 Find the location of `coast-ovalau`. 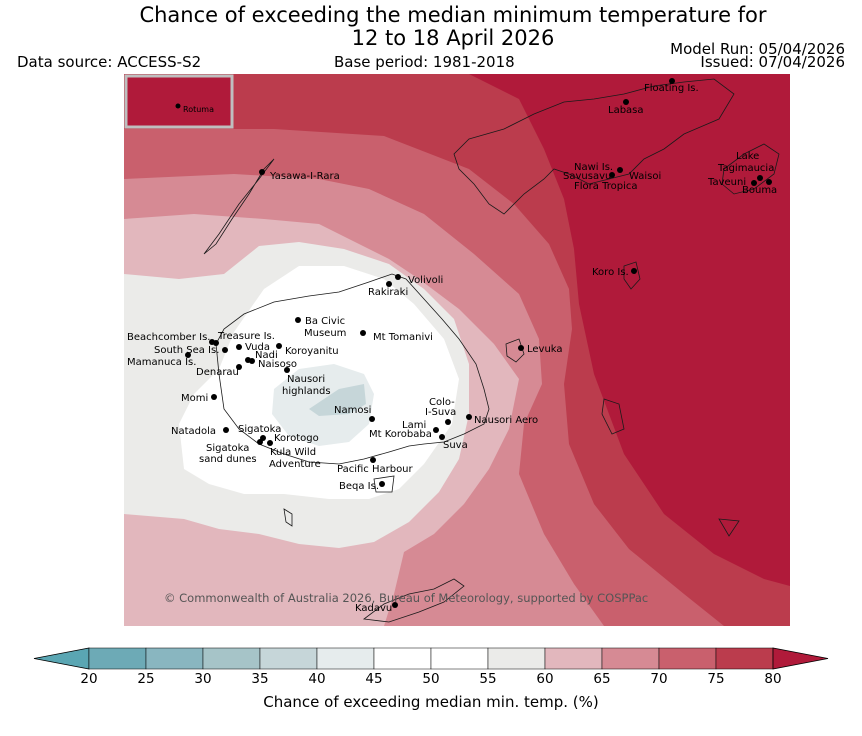

coast-ovalau is located at coordinates (515, 350).